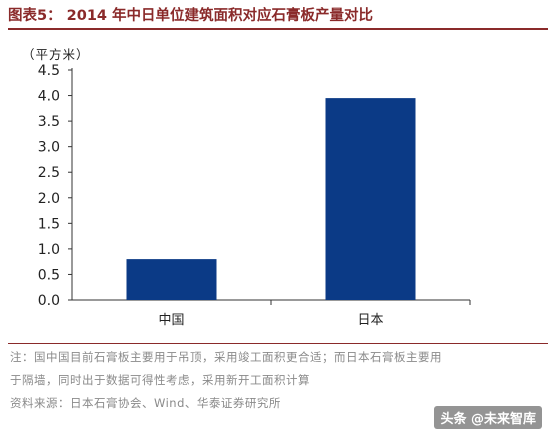  Describe the element at coordinates (49, 71) in the screenshot. I see `y-tick-label: 4.5` at that location.